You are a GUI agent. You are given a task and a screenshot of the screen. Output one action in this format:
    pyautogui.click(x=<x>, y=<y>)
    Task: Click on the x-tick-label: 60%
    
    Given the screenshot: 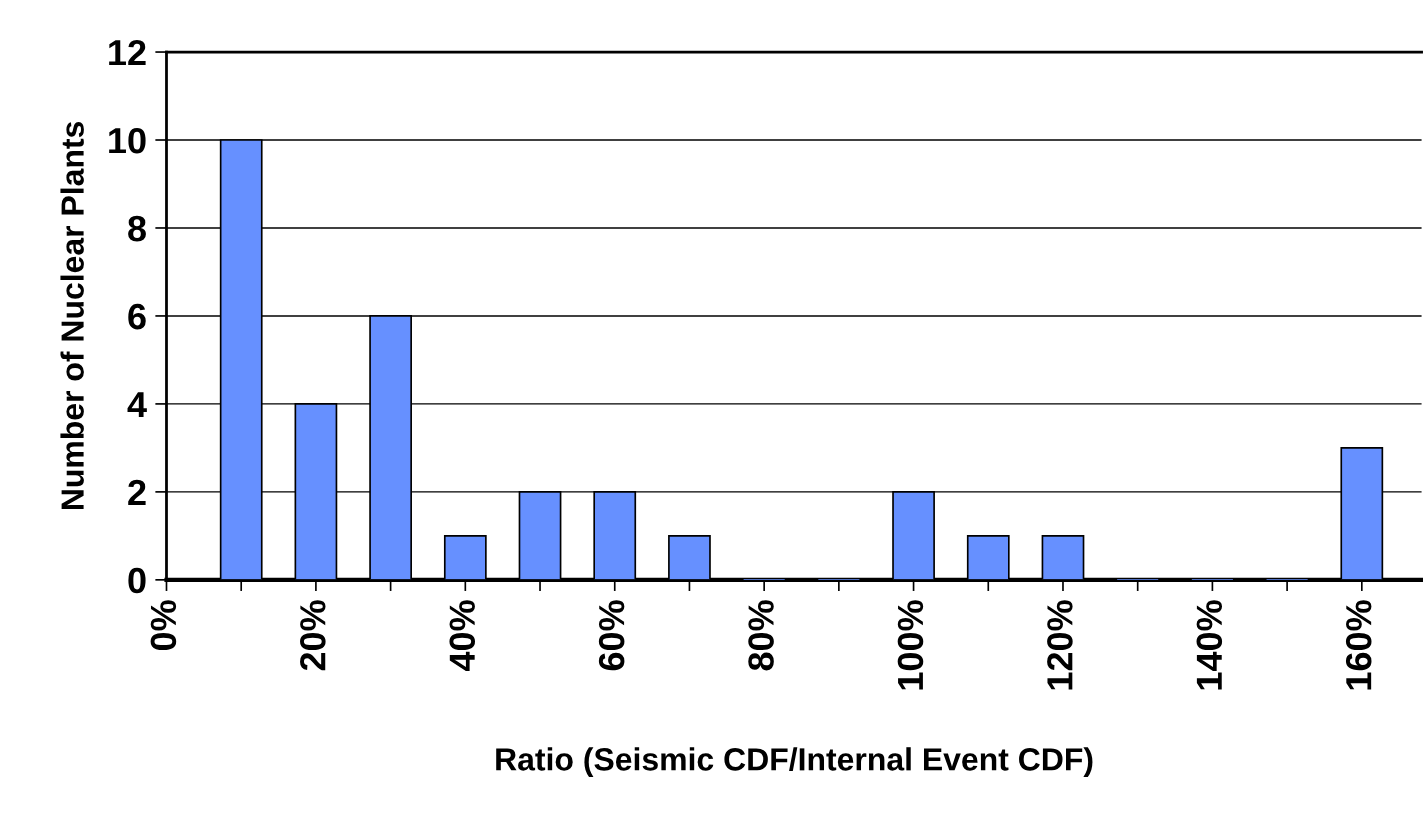 What is the action you would take?
    pyautogui.click(x=611, y=635)
    